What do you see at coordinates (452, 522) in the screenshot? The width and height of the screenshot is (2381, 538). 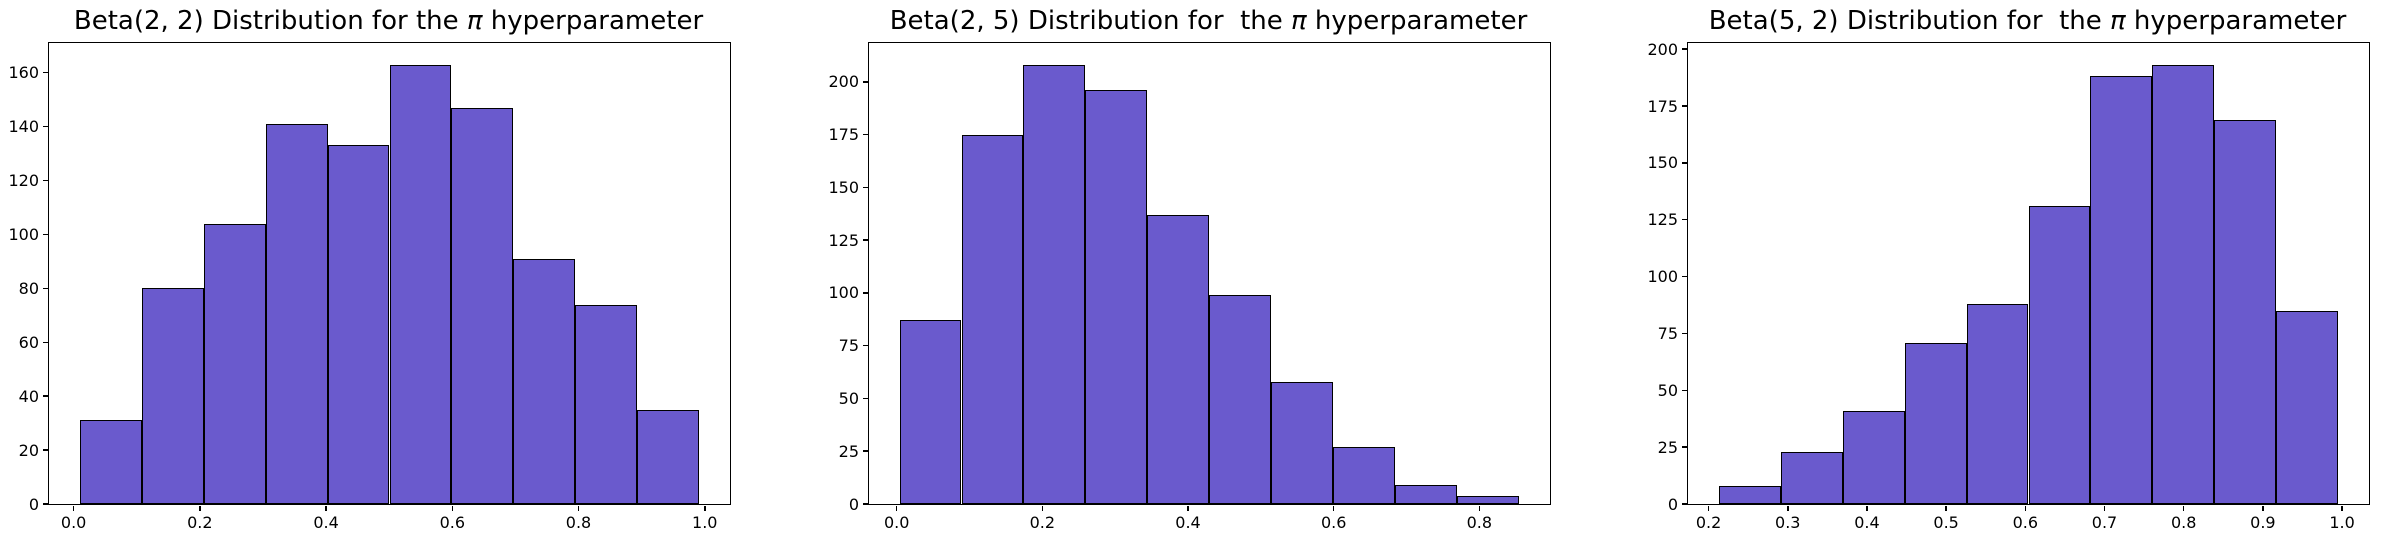 I see `x-tick-label: 0.6` at bounding box center [452, 522].